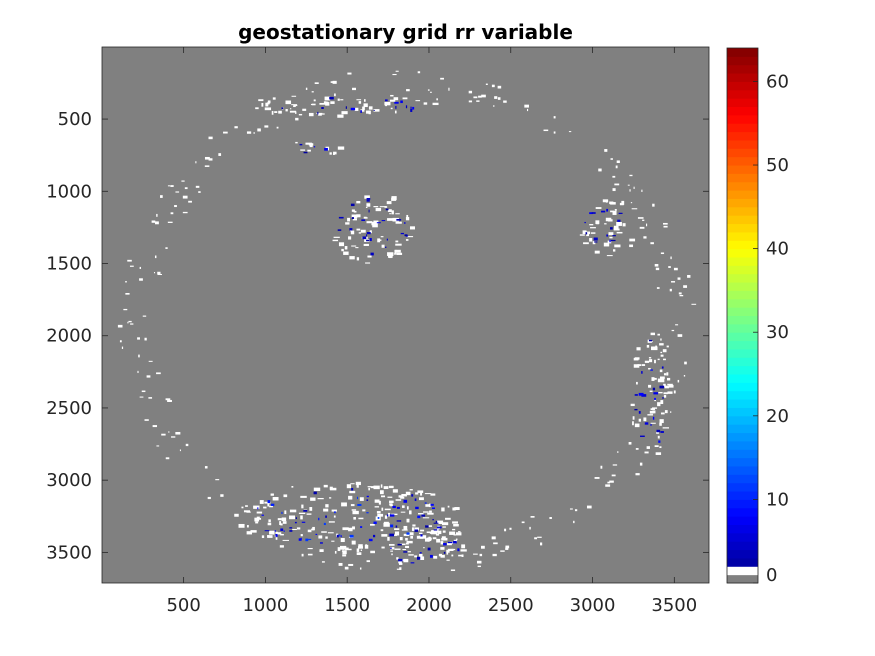  What do you see at coordinates (777, 416) in the screenshot?
I see `colorbar-tick-label: 20` at bounding box center [777, 416].